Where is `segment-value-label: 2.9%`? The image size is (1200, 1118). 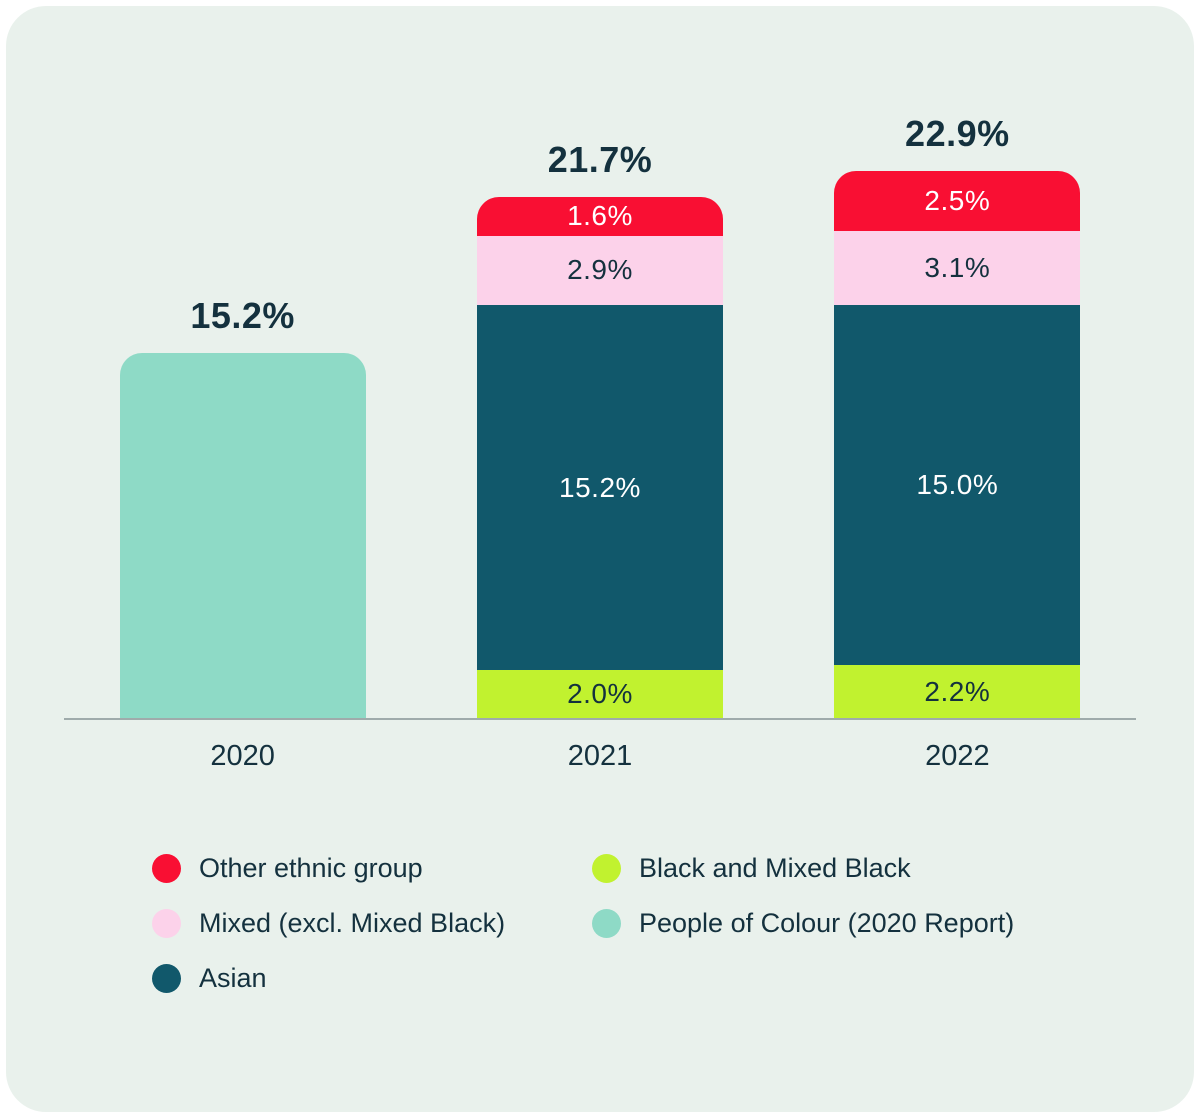
segment-value-label: 2.9% is located at coordinates (600, 270).